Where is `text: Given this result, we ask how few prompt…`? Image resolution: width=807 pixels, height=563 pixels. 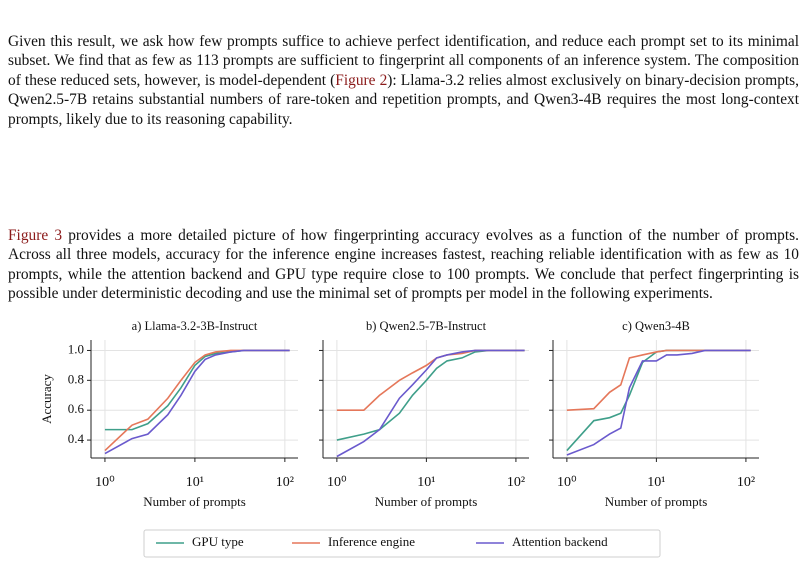 text: Given this result, we ask how few prompt… is located at coordinates (403, 61).